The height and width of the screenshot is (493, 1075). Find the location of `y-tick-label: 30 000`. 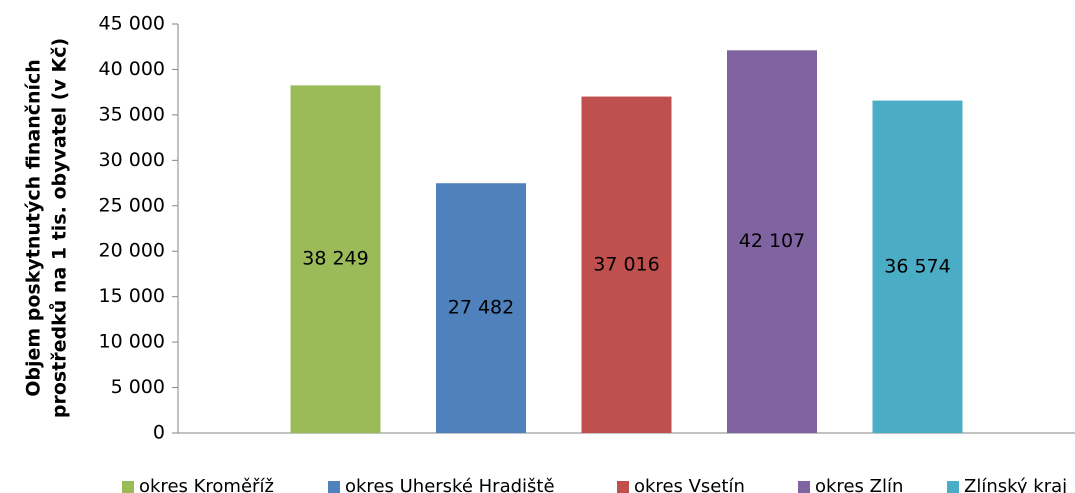

y-tick-label: 30 000 is located at coordinates (132, 160).